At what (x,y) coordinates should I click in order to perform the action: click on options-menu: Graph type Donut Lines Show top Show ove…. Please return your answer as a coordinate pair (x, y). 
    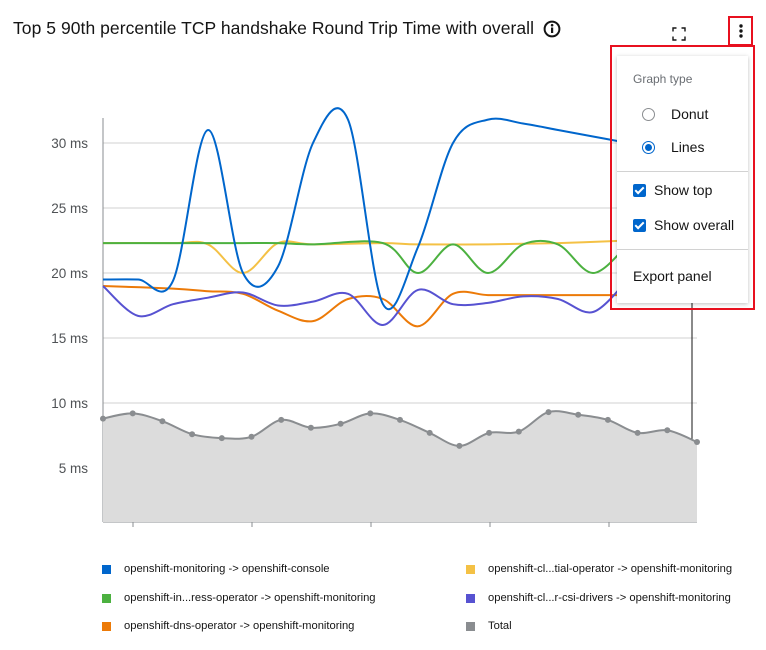
    Looking at the image, I should click on (682, 179).